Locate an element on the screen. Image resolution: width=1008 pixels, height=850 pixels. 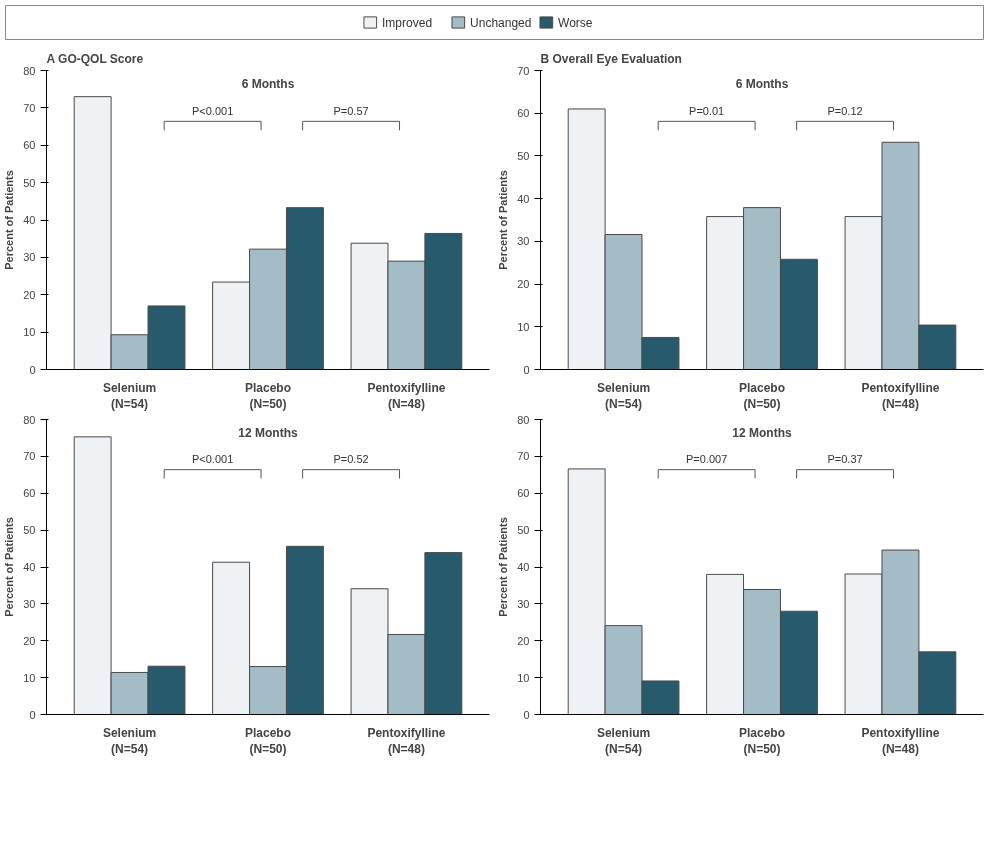
annotation: P=0.57 is located at coordinates (351, 110).